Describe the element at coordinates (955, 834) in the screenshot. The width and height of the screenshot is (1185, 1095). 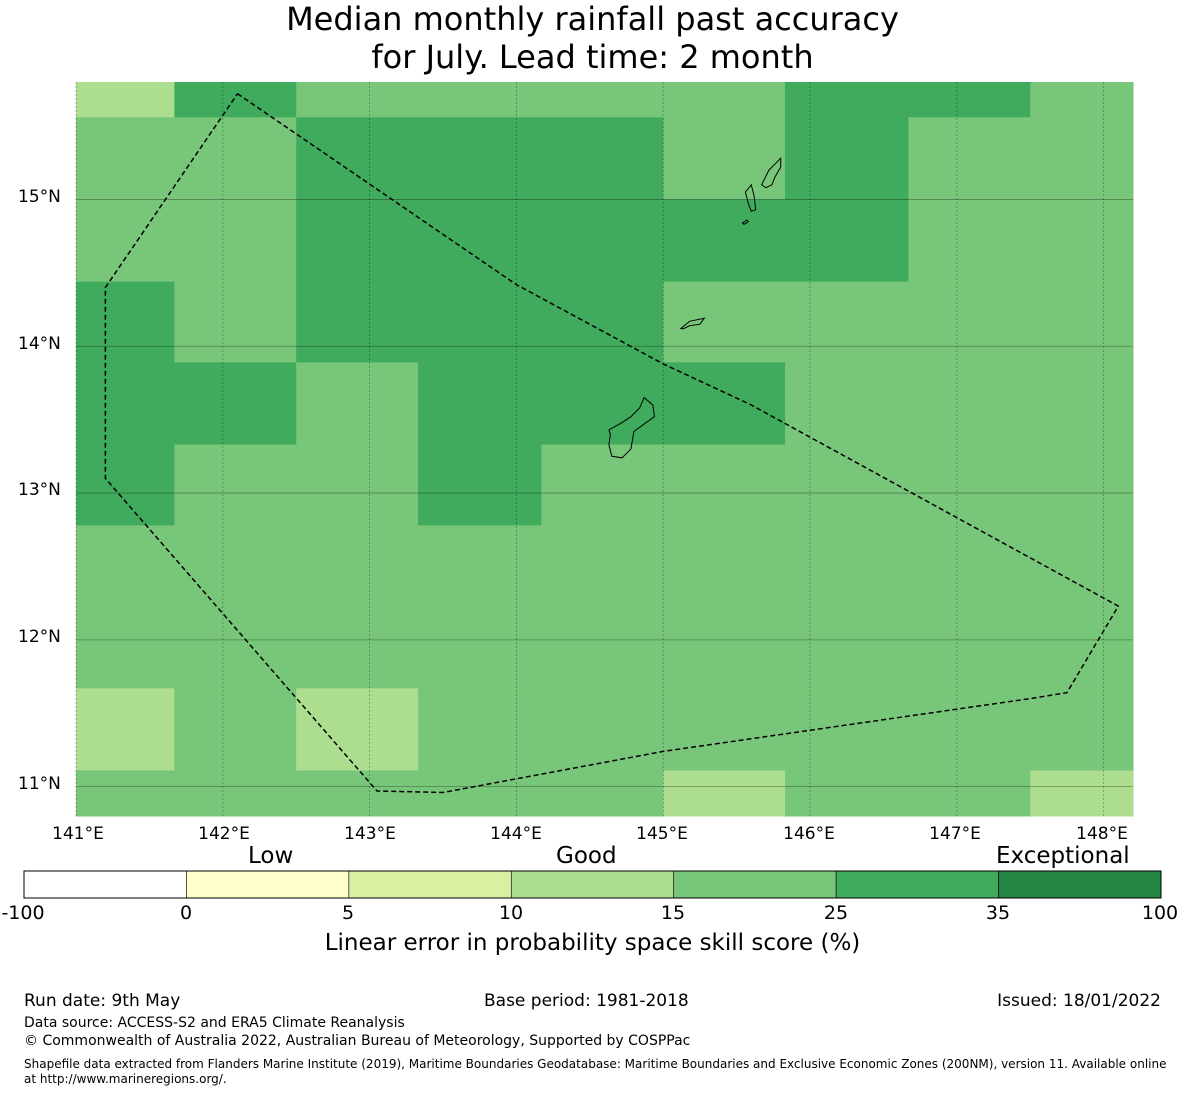
I see `lon-label-147e: 147°E` at that location.